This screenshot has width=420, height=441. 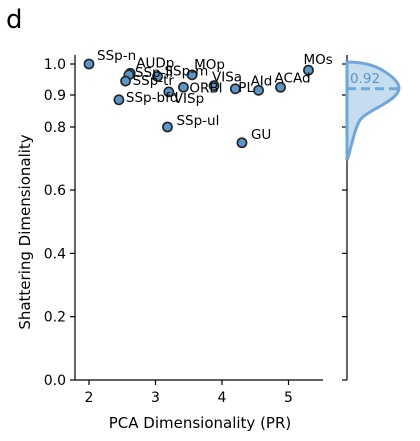 I want to click on point-label: VISp, so click(x=189, y=99).